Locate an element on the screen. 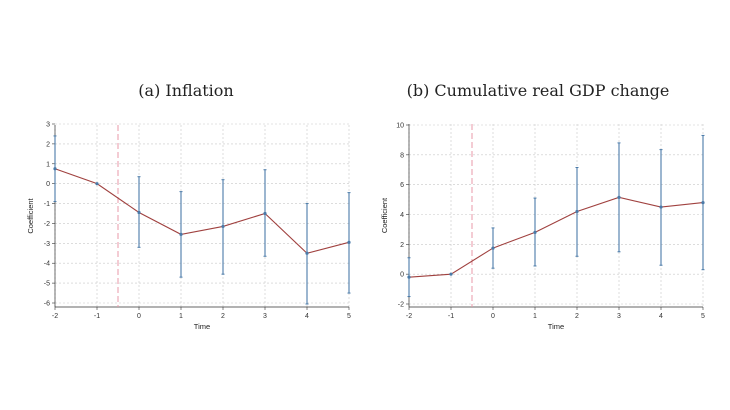 Image resolution: width=730 pixels, height=410 pixels. y-tick-label: 1 is located at coordinates (48, 164).